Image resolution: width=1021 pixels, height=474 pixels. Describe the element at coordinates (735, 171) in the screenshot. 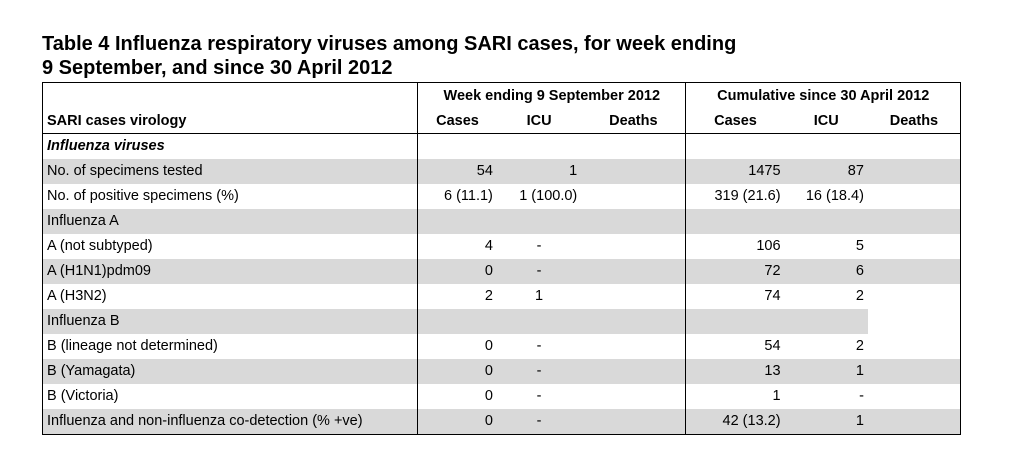

I see `cumulative-cases-cell: 1475` at that location.